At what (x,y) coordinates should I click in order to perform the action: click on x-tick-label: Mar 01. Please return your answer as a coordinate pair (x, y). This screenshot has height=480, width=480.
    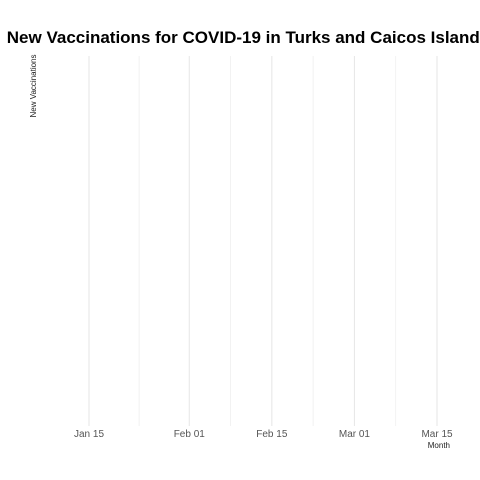
    Looking at the image, I should click on (355, 434).